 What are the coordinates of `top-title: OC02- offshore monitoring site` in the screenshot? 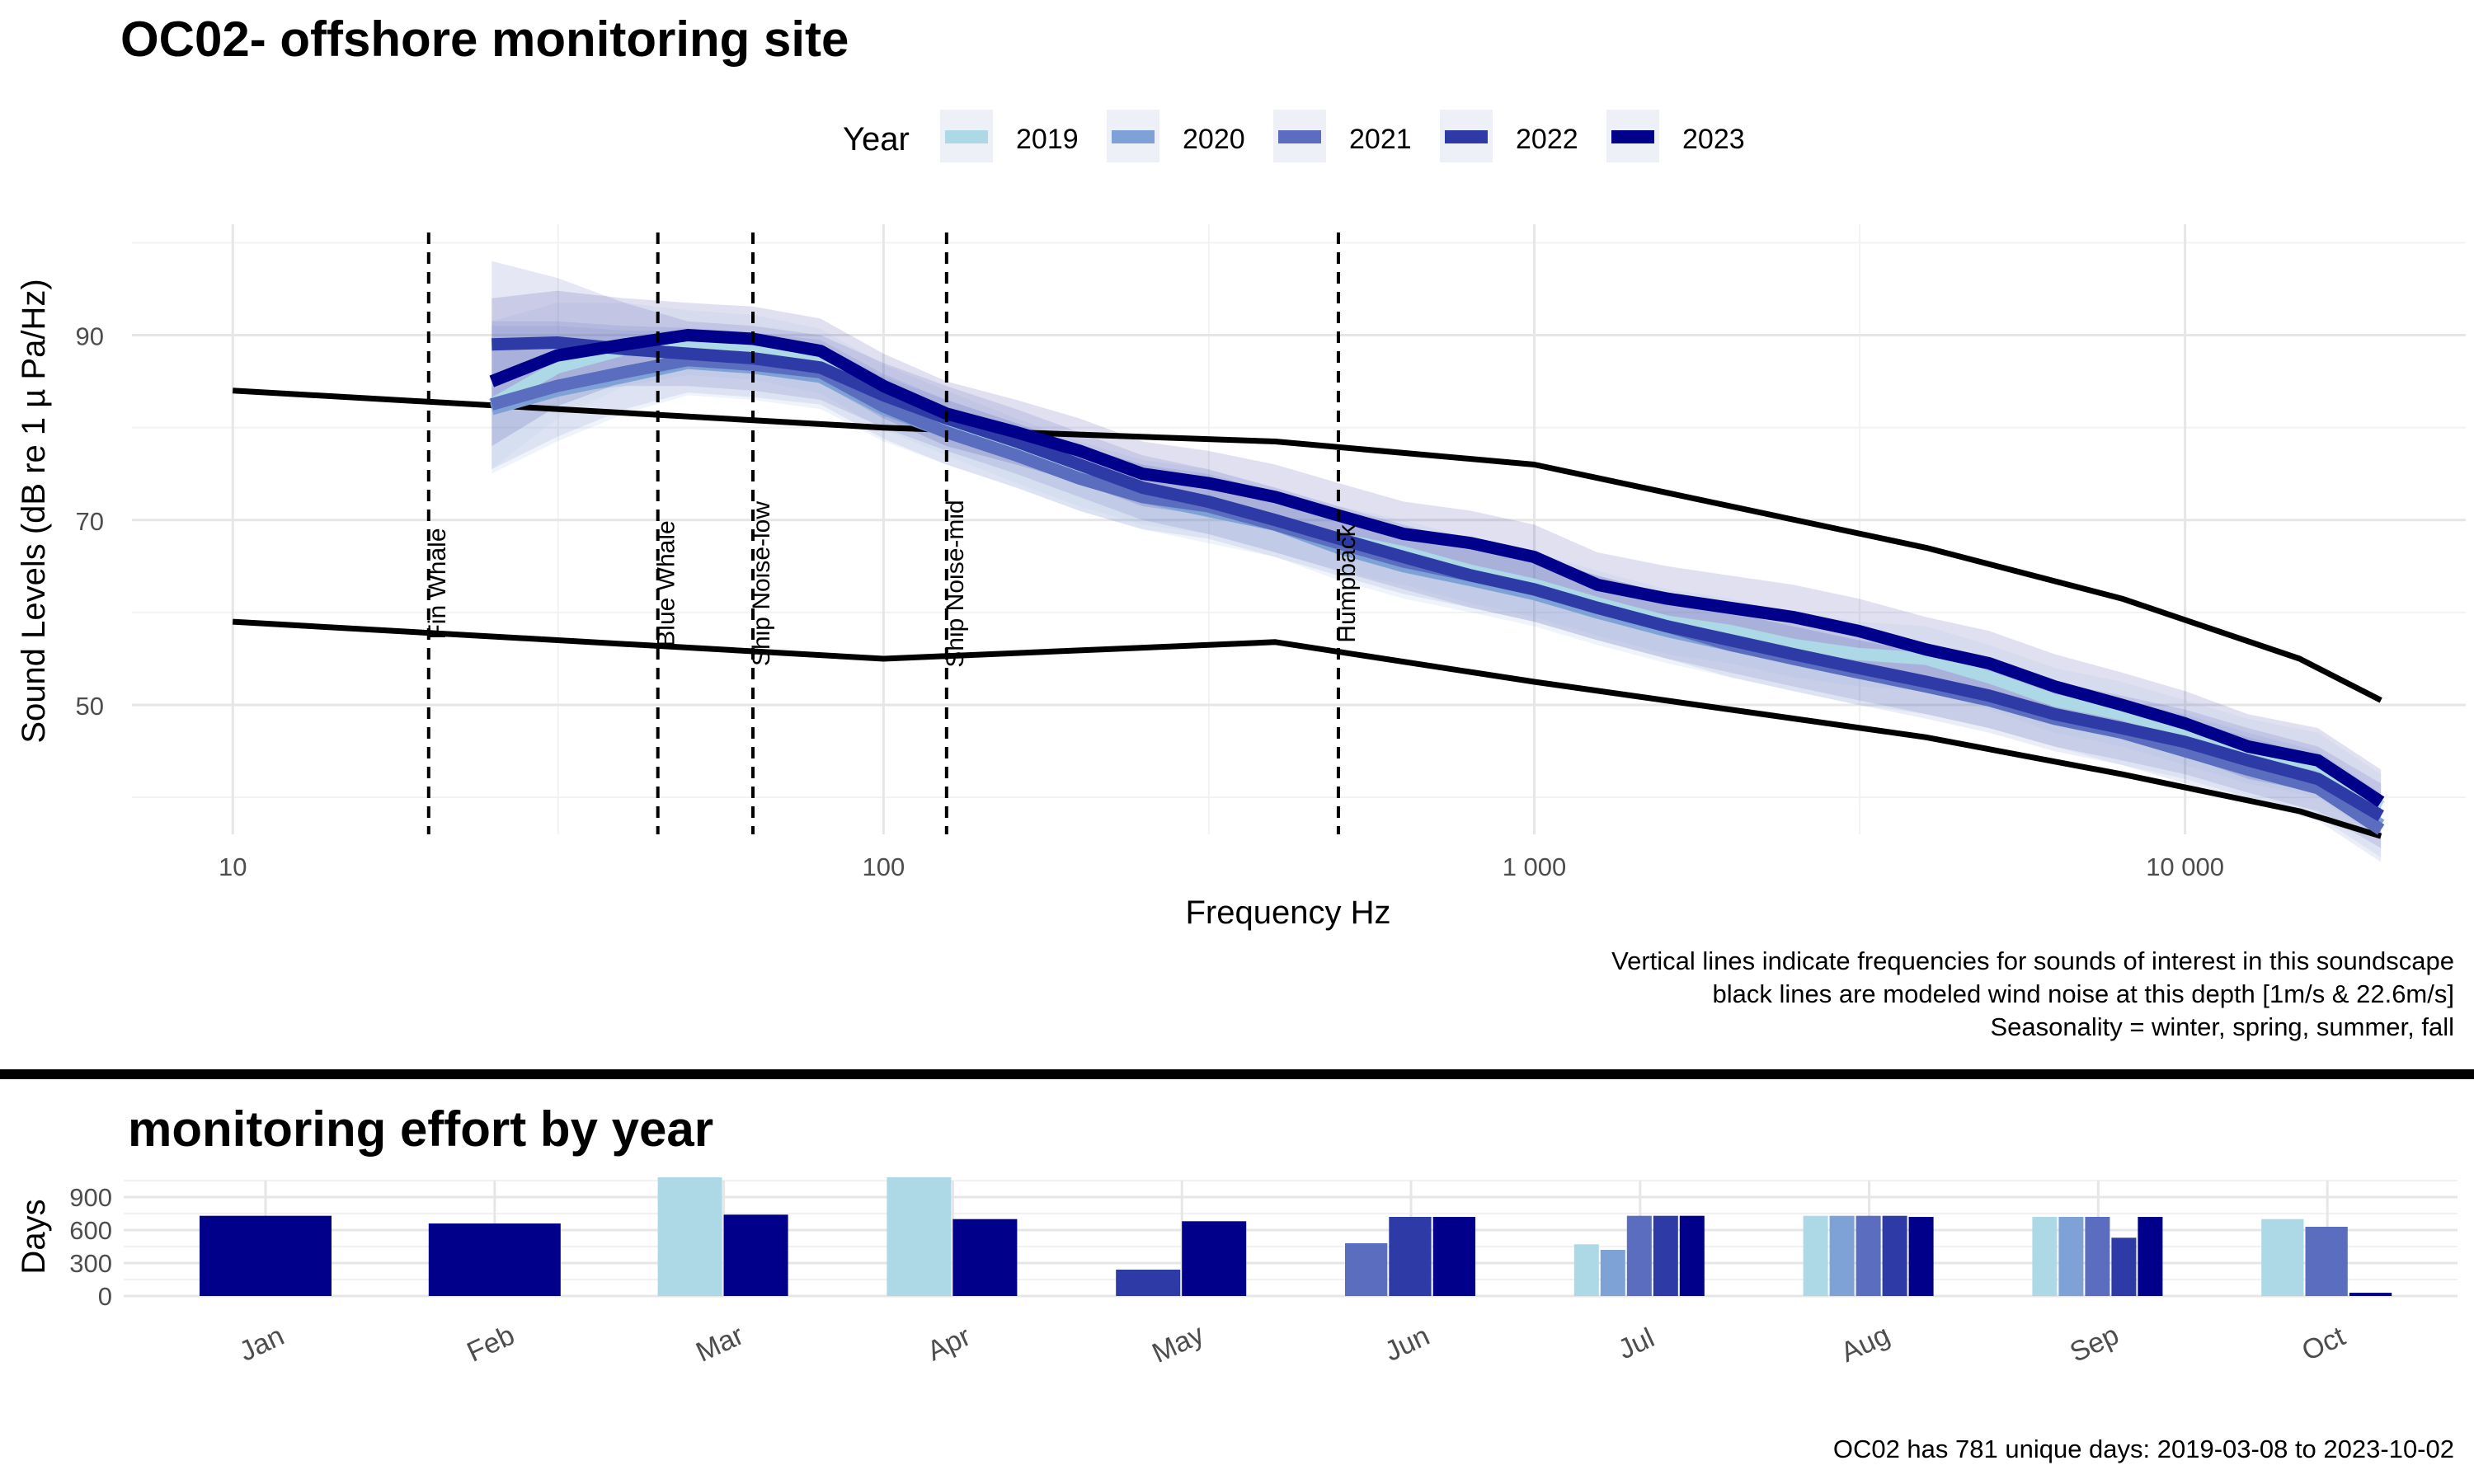 It's located at (484, 39).